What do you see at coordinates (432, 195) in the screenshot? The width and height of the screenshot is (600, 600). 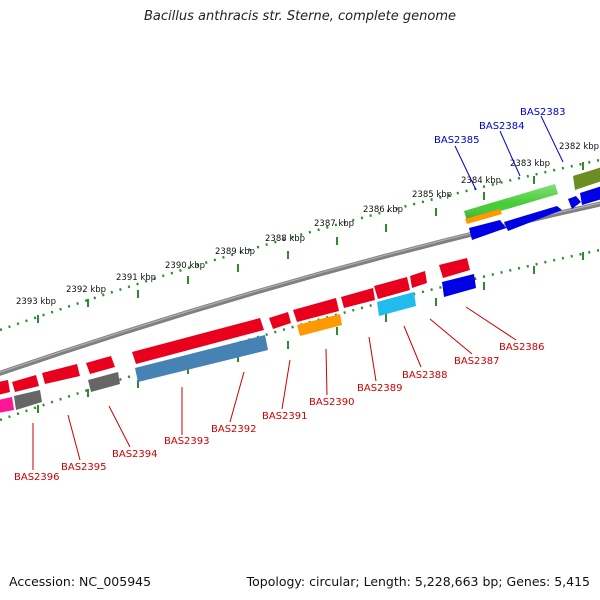 I see `scale-label: 2385 kbp` at bounding box center [432, 195].